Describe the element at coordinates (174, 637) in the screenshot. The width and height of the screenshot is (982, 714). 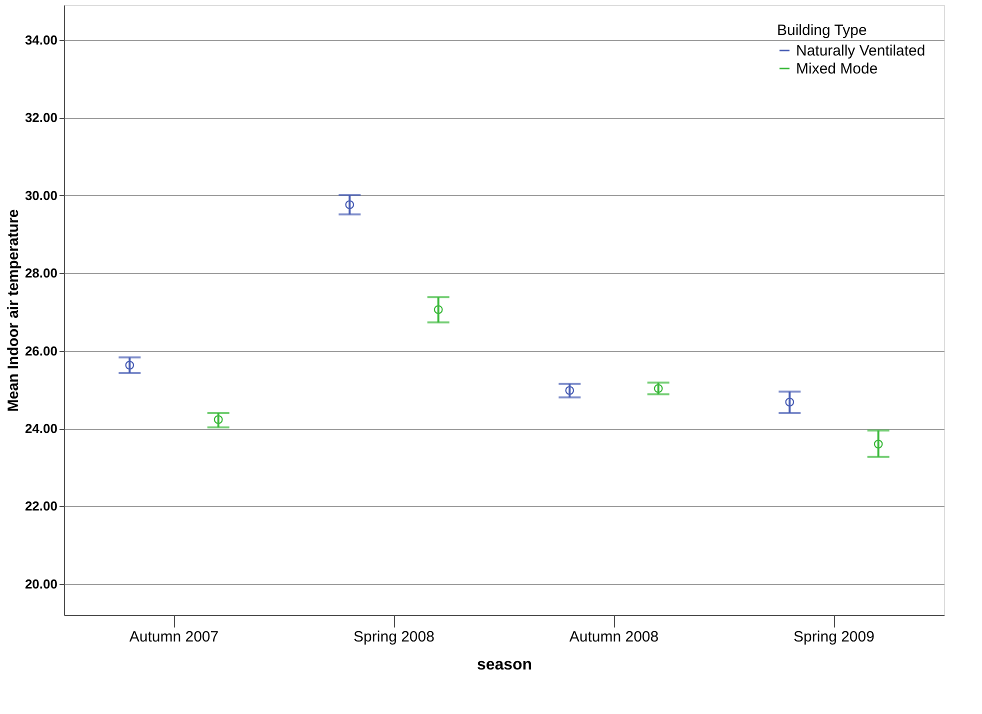
I see `x-tick-label: Autumn 2007` at that location.